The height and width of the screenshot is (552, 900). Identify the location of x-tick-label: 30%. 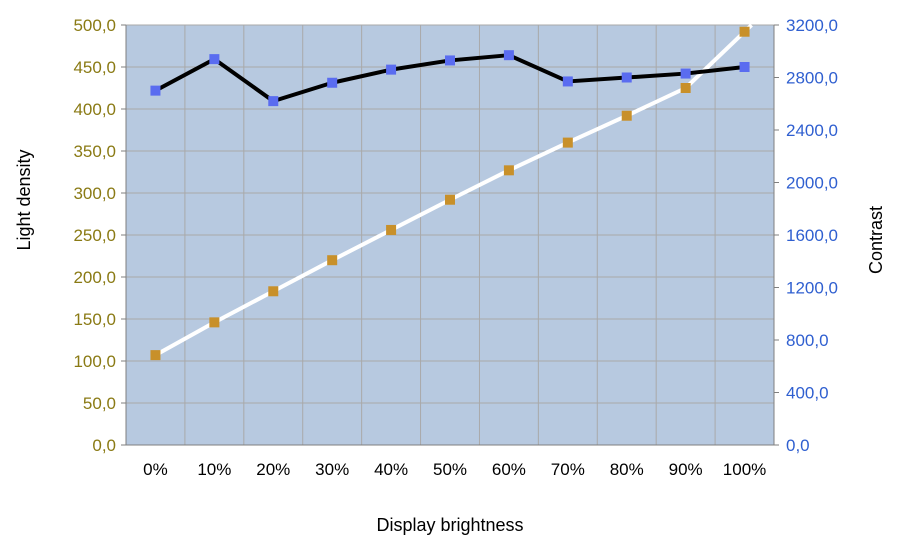
(332, 469).